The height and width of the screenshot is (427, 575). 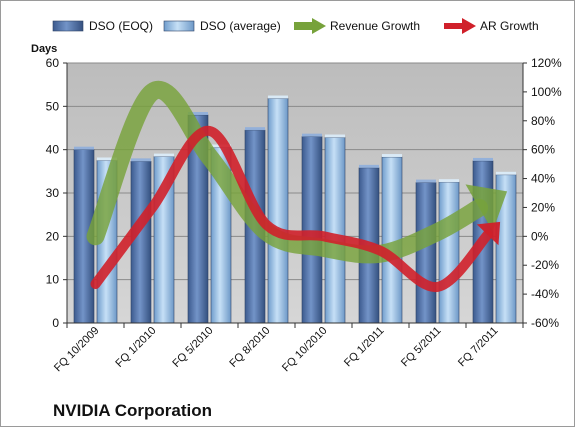 What do you see at coordinates (486, 208) in the screenshot?
I see `revenue-growth-arrowhead` at bounding box center [486, 208].